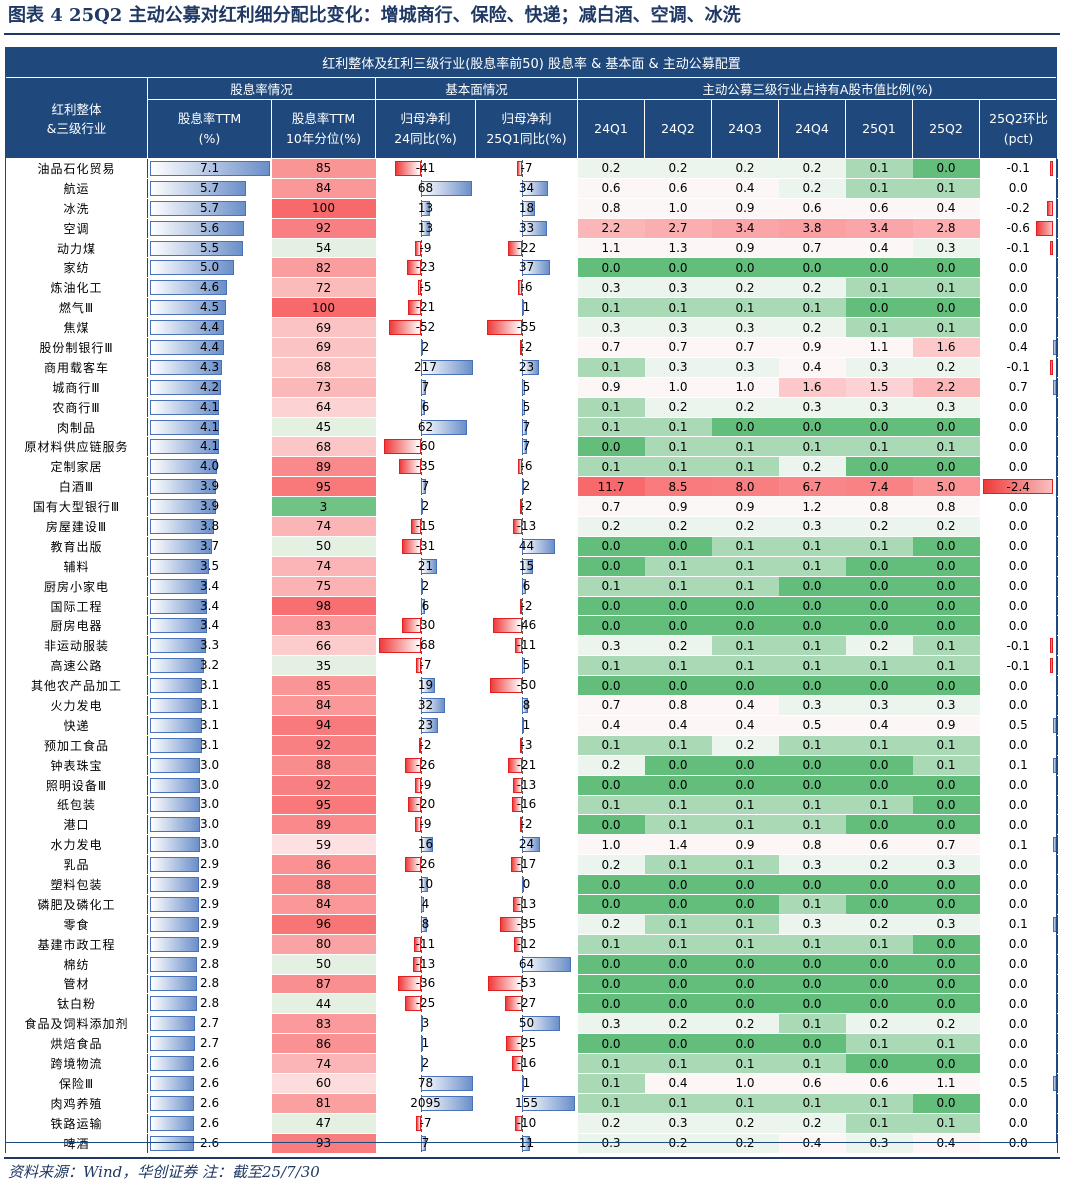  Describe the element at coordinates (323, 586) in the screenshot. I see `dividend-percentile: 75` at that location.